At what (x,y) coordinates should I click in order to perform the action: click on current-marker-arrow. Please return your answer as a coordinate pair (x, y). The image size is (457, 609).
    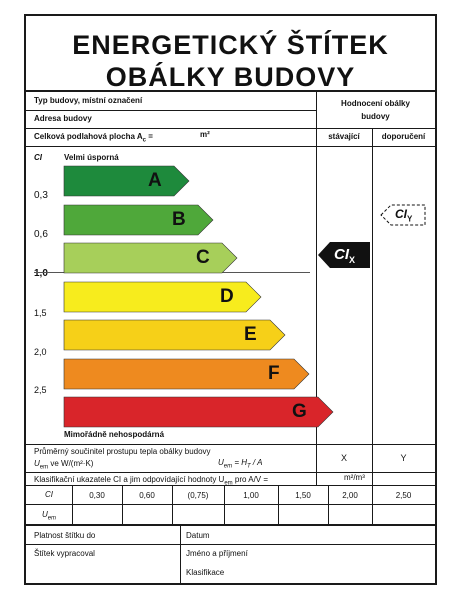
    Looking at the image, I should click on (344, 255).